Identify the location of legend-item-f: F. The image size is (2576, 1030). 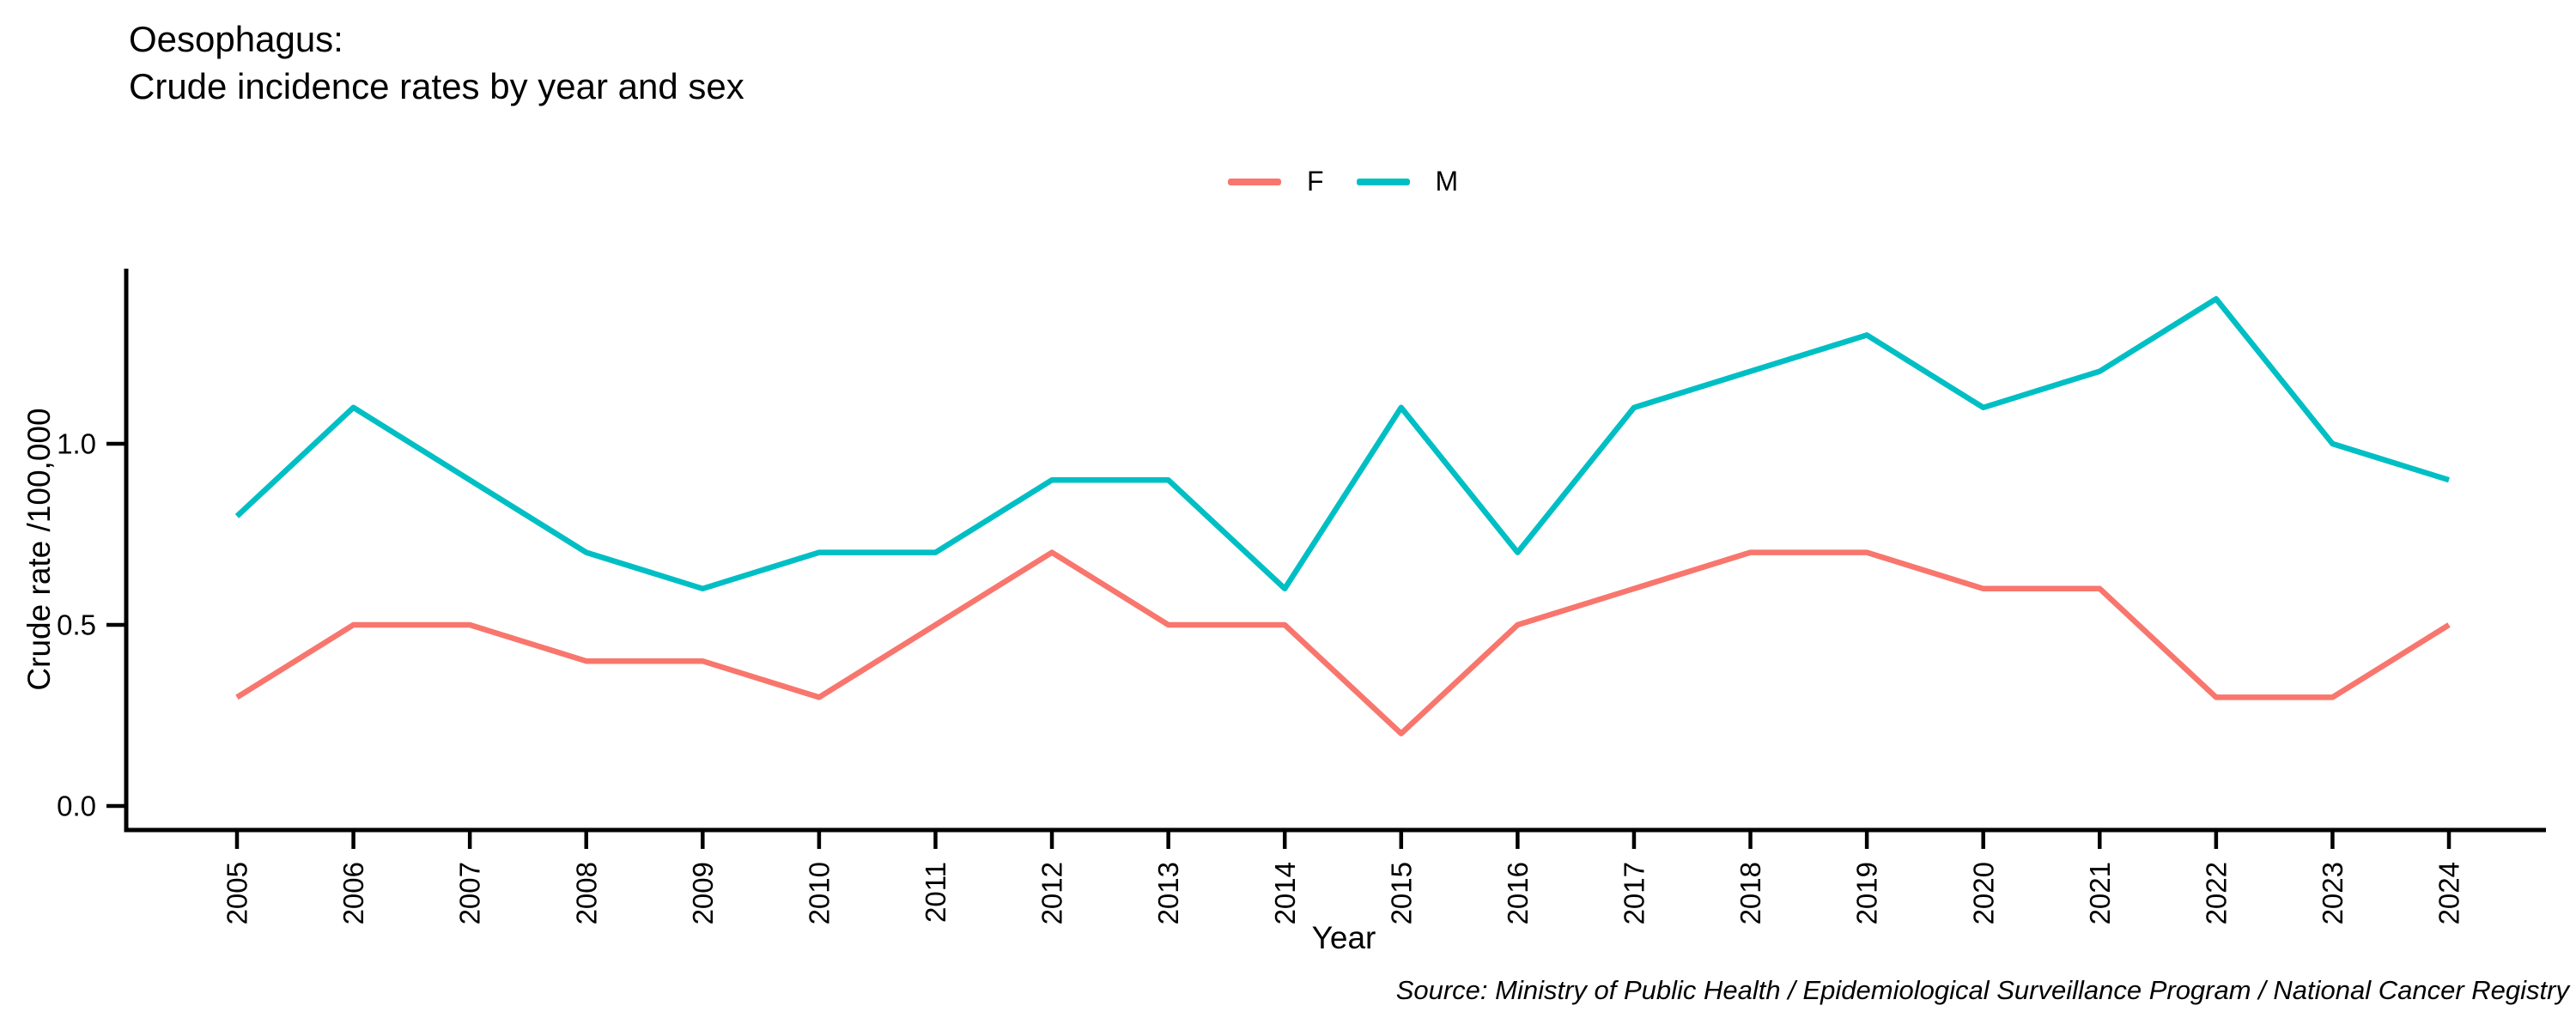
(1276, 181).